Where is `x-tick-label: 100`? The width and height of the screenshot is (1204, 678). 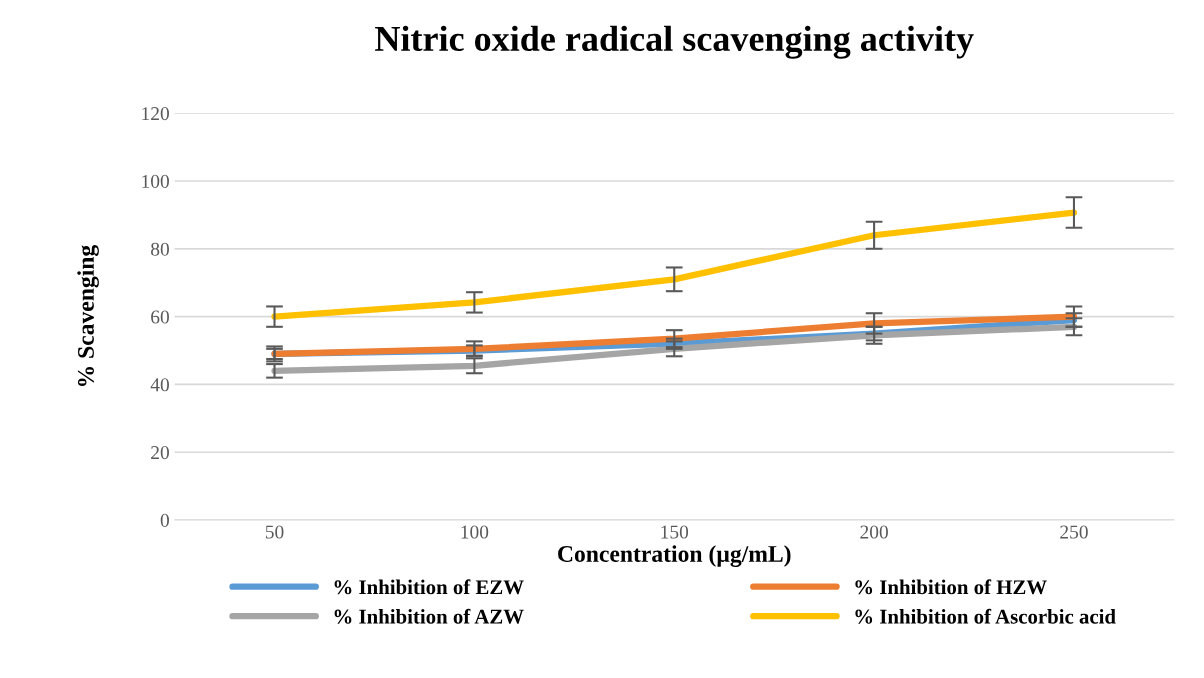 x-tick-label: 100 is located at coordinates (475, 532).